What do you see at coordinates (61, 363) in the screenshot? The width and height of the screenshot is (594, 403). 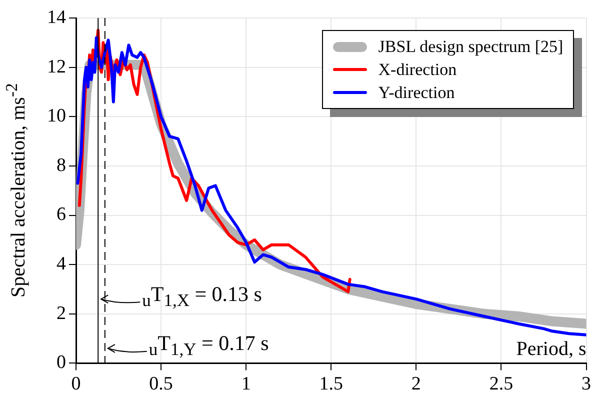 I see `y-tick-label: 0` at bounding box center [61, 363].